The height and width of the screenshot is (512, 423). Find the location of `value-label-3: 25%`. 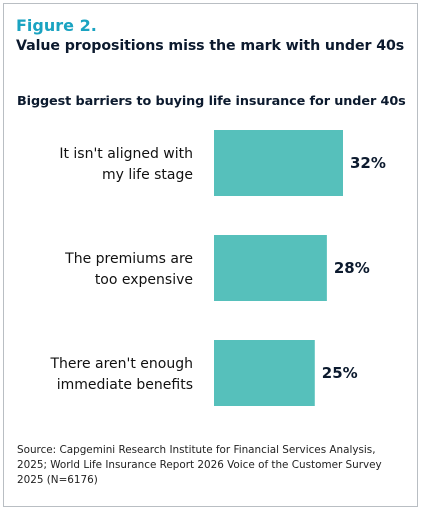

value-label-3: 25% is located at coordinates (340, 373).